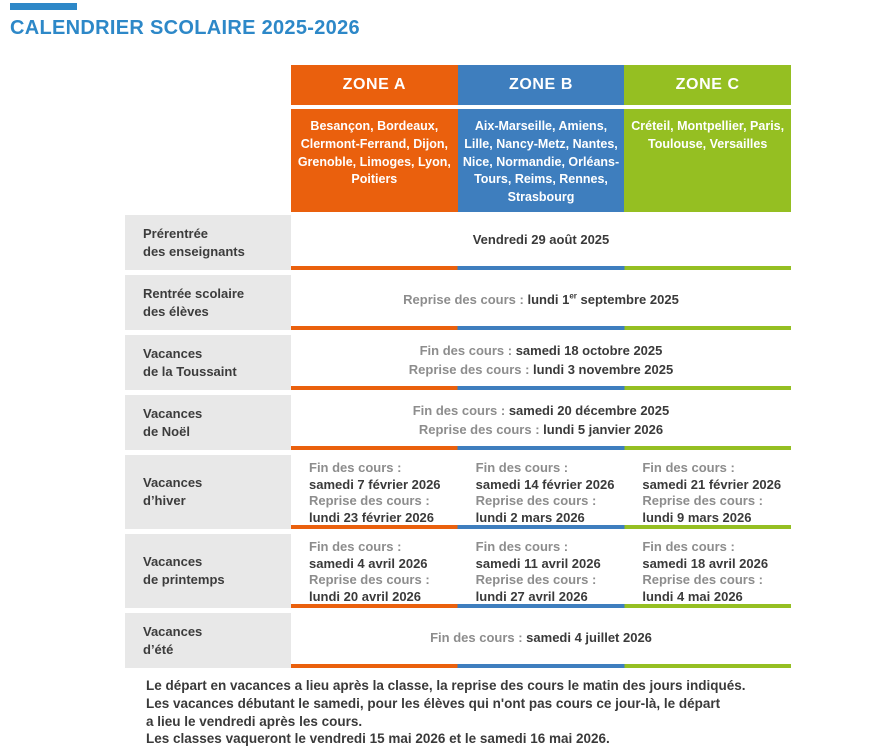 The width and height of the screenshot is (890, 747). Describe the element at coordinates (603, 369) in the screenshot. I see `toussaint-reprise-date: lundi 3 novembre 2025` at that location.